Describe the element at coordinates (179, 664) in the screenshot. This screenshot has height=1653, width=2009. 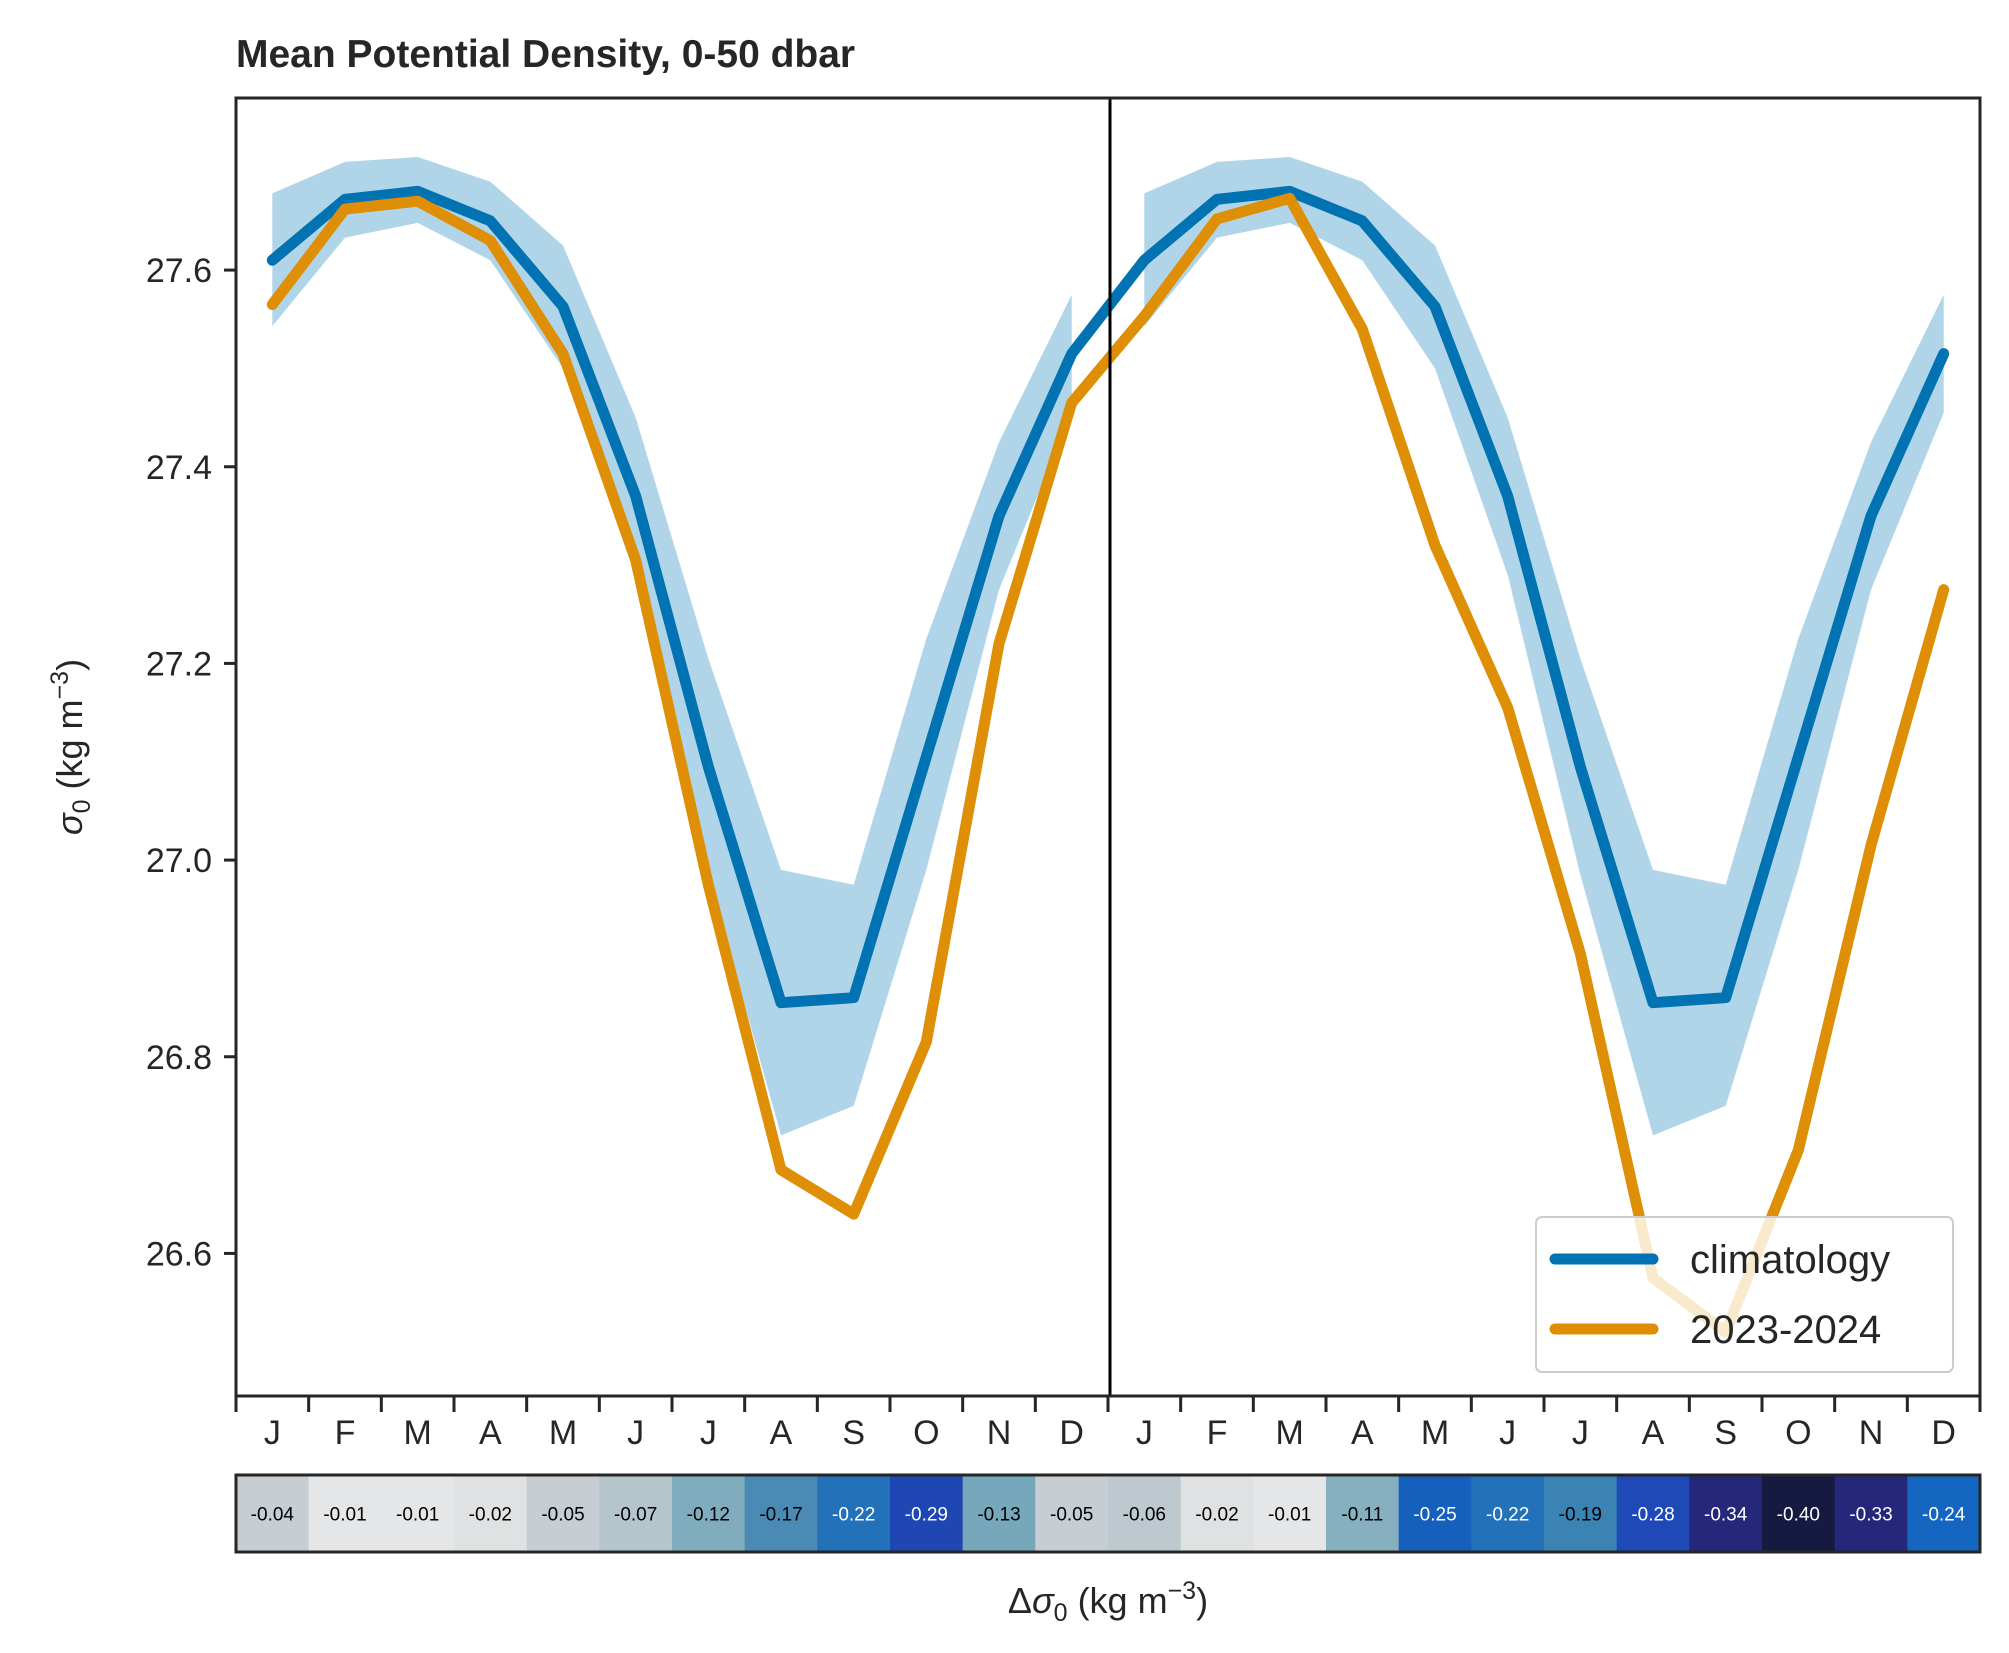
I see `y-tick-label: 27.2` at that location.